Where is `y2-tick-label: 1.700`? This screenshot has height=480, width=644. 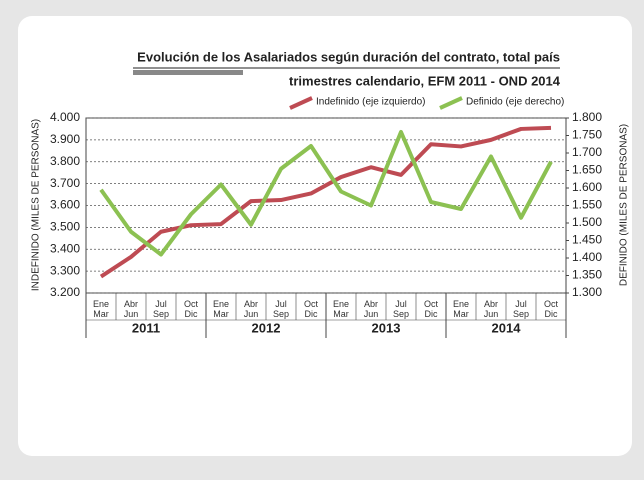
y2-tick-label: 1.700 is located at coordinates (587, 152).